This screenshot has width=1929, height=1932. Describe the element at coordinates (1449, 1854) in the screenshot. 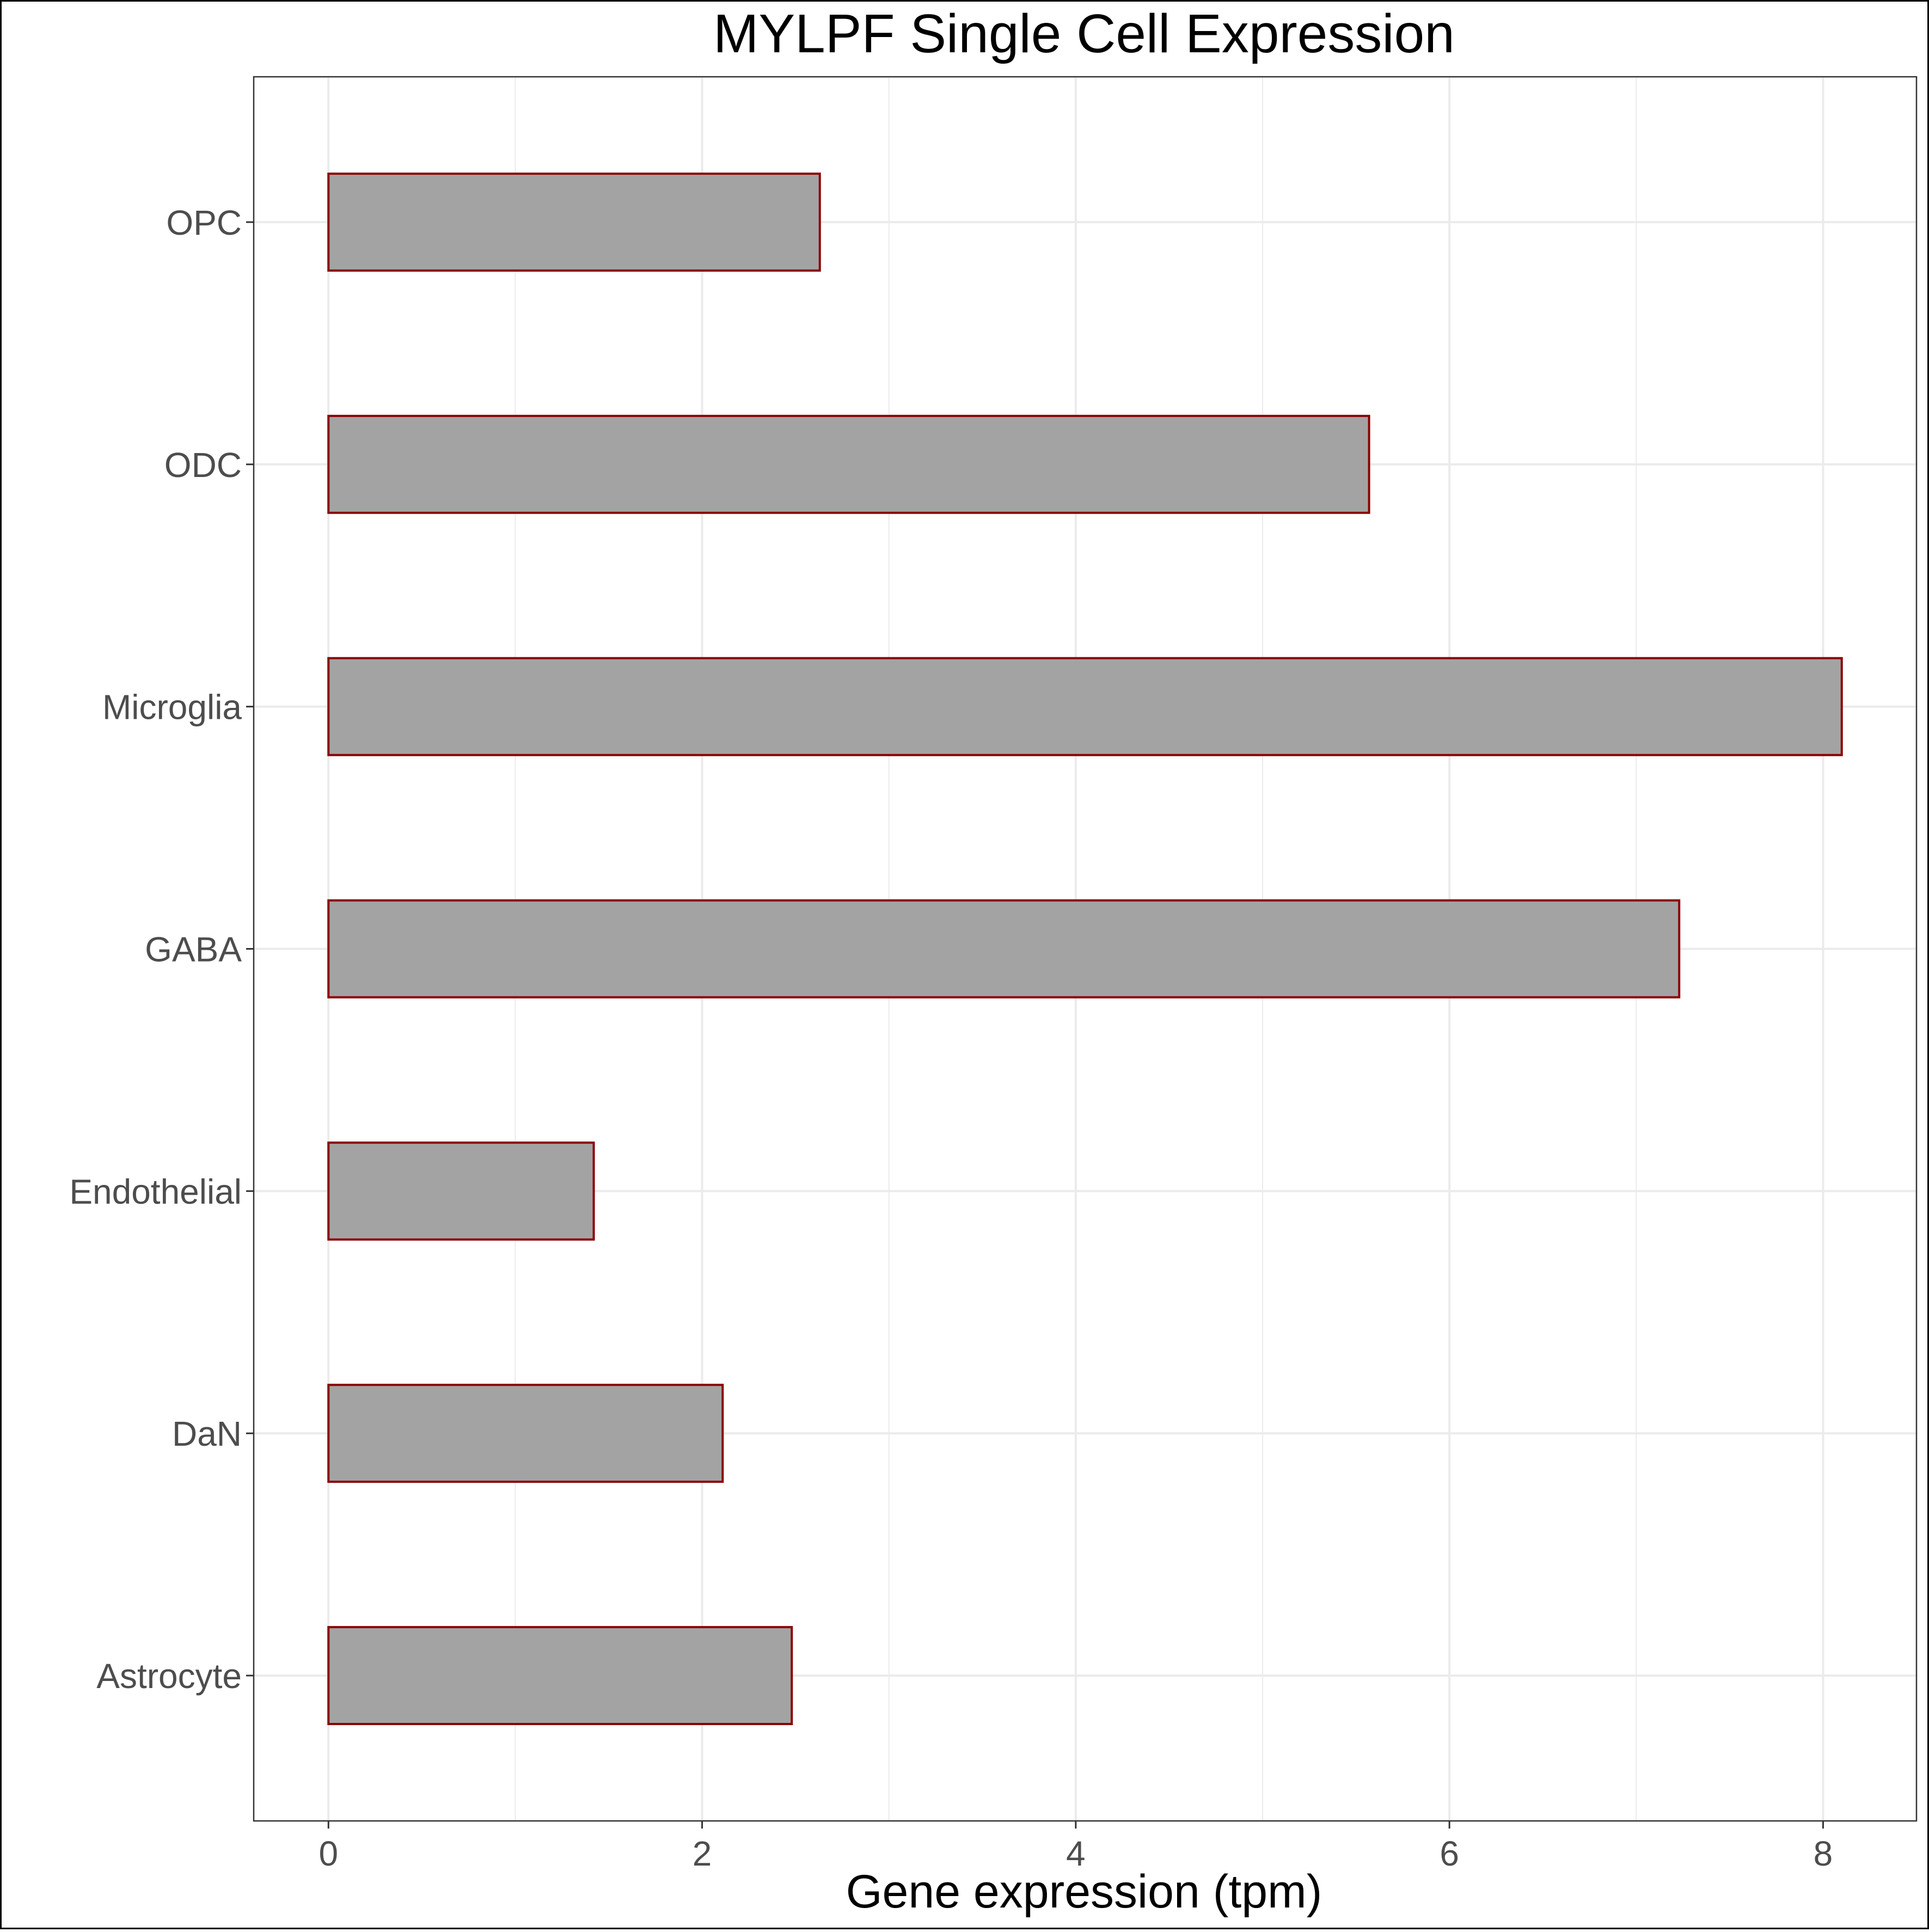

I see `x-tick-label: 6` at that location.